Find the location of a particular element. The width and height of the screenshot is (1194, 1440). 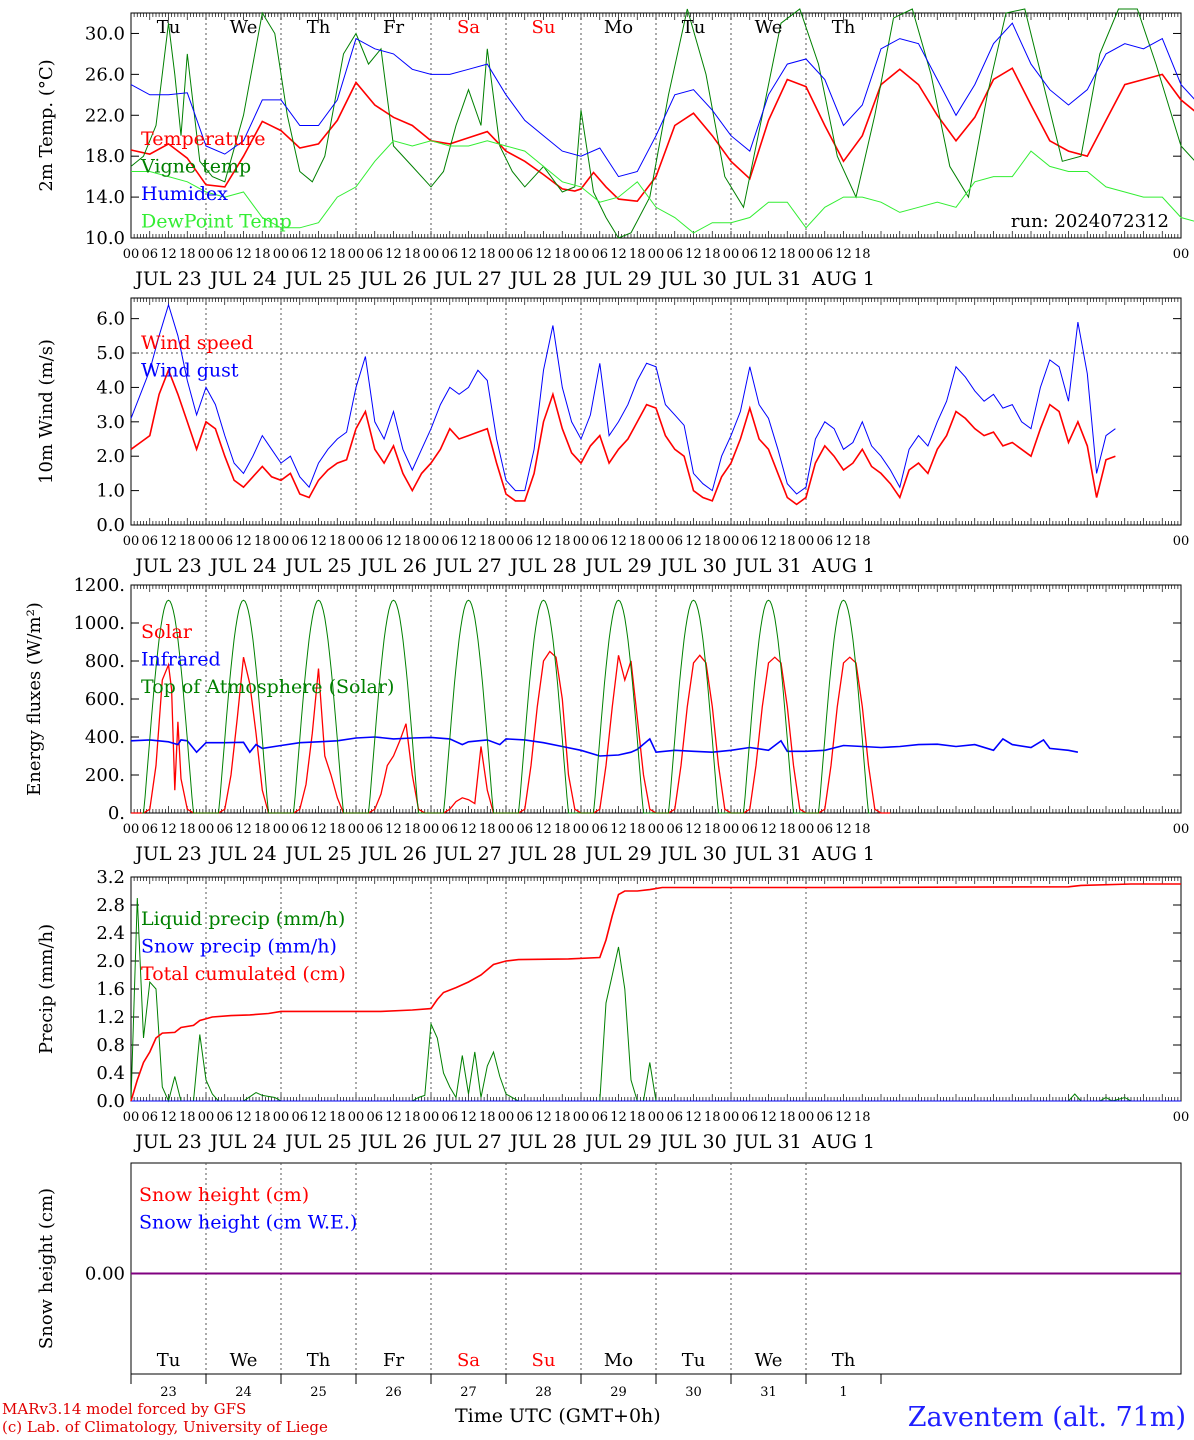

date-label: JUL 27 is located at coordinates (467, 854).